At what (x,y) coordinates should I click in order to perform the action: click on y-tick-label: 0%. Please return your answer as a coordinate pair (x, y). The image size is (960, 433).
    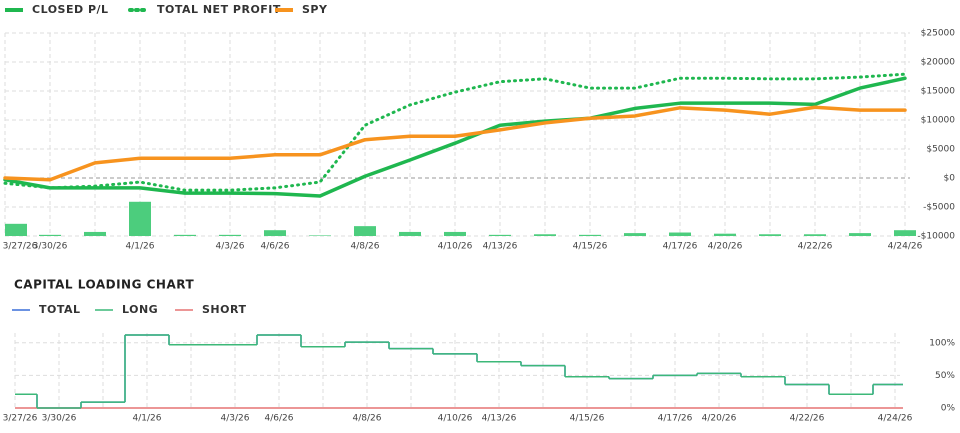
    Looking at the image, I should click on (948, 409).